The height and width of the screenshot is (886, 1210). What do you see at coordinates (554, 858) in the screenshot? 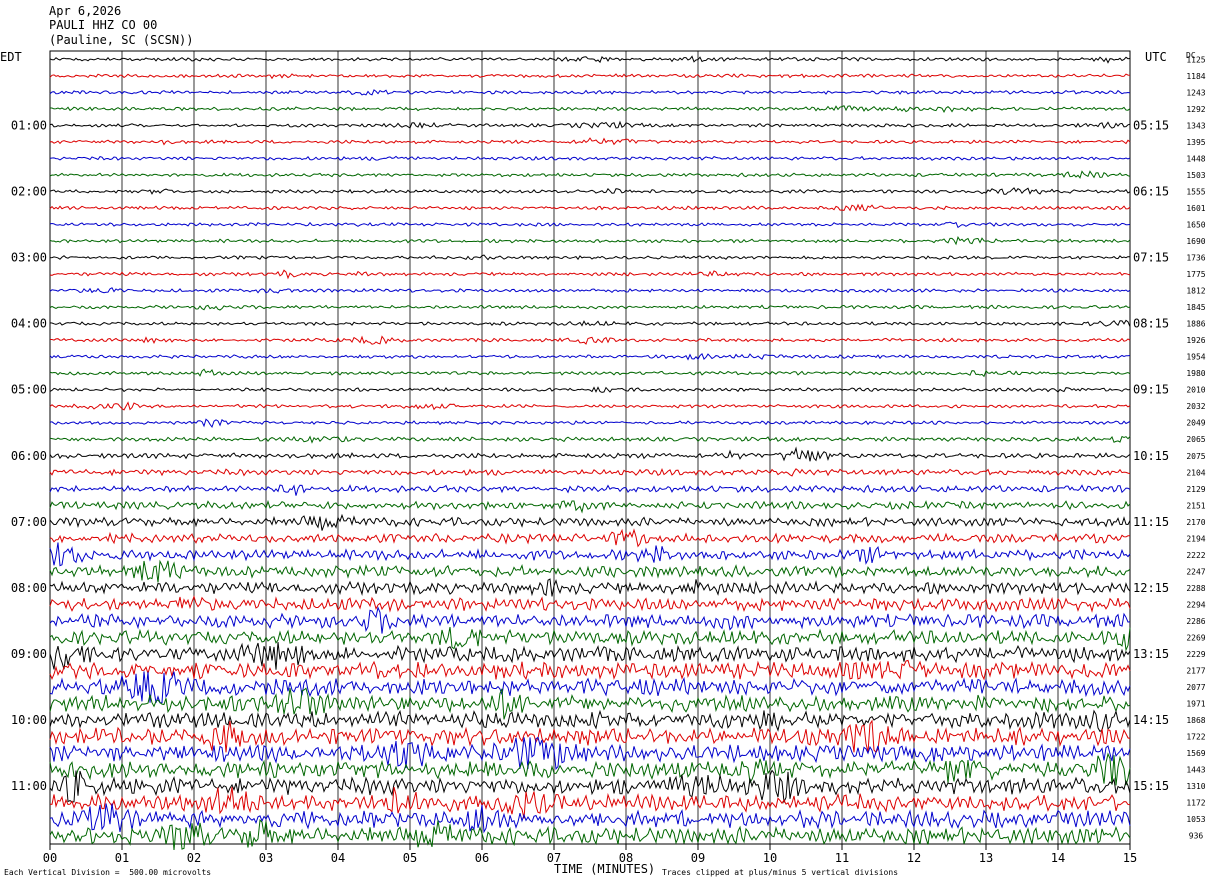
I see `x-tick-label: 07` at bounding box center [554, 858].